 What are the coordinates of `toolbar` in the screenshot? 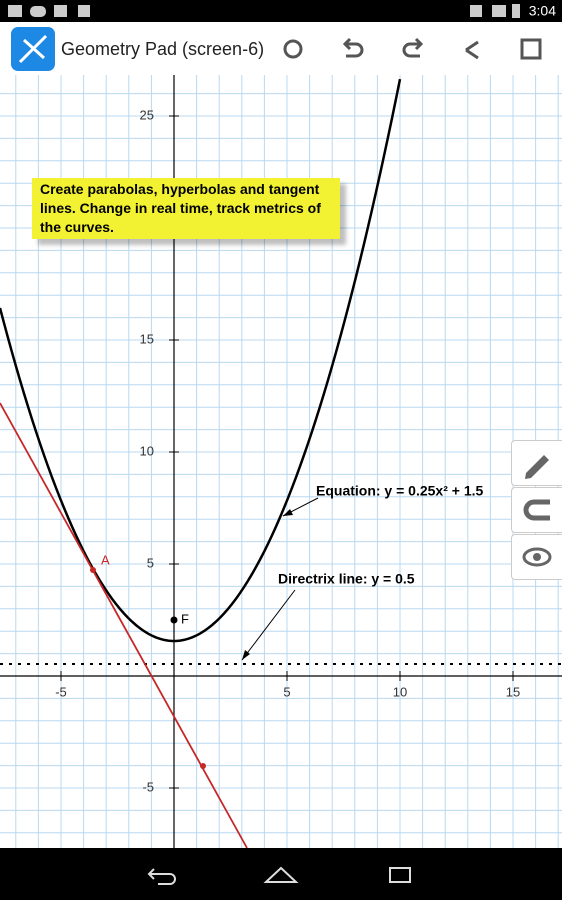 It's located at (412, 48).